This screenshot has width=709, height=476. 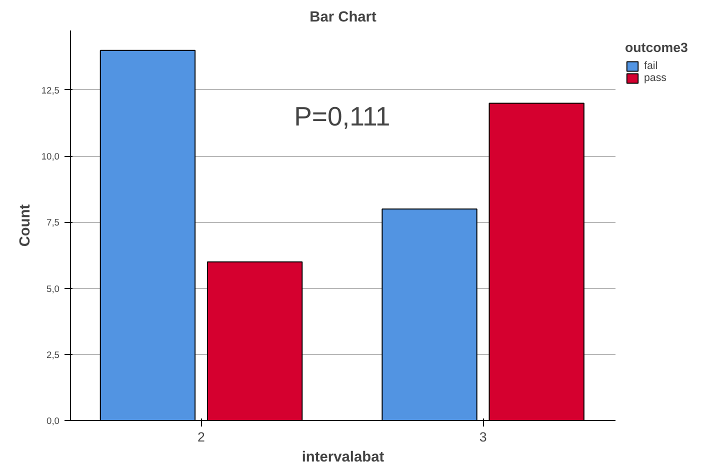 I want to click on y-tick-label: 0,0, so click(x=53, y=421).